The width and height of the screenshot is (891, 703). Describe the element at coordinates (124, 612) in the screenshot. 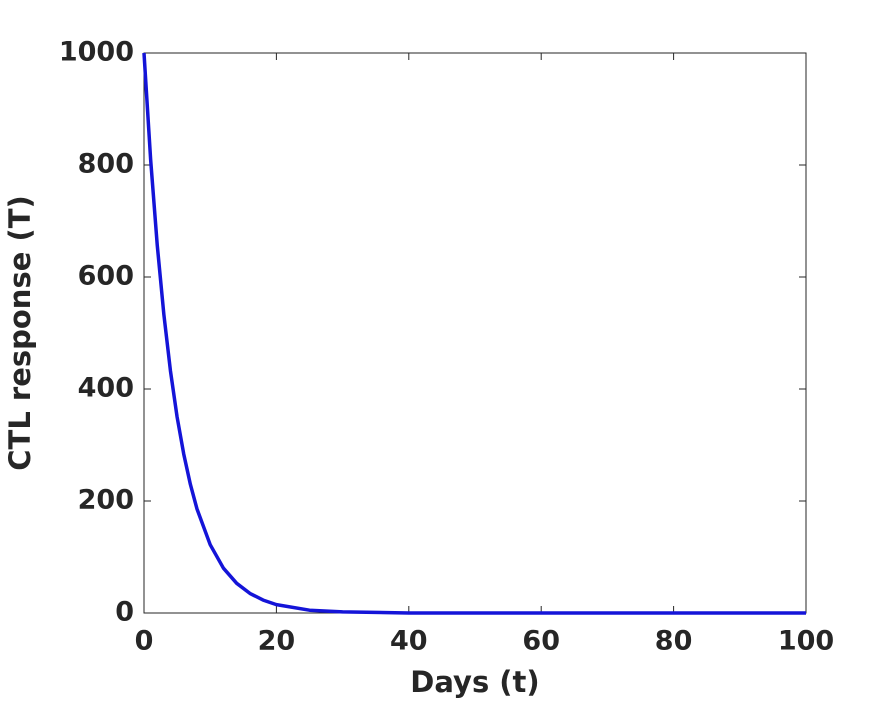

I see `y-tick-label: 0` at that location.